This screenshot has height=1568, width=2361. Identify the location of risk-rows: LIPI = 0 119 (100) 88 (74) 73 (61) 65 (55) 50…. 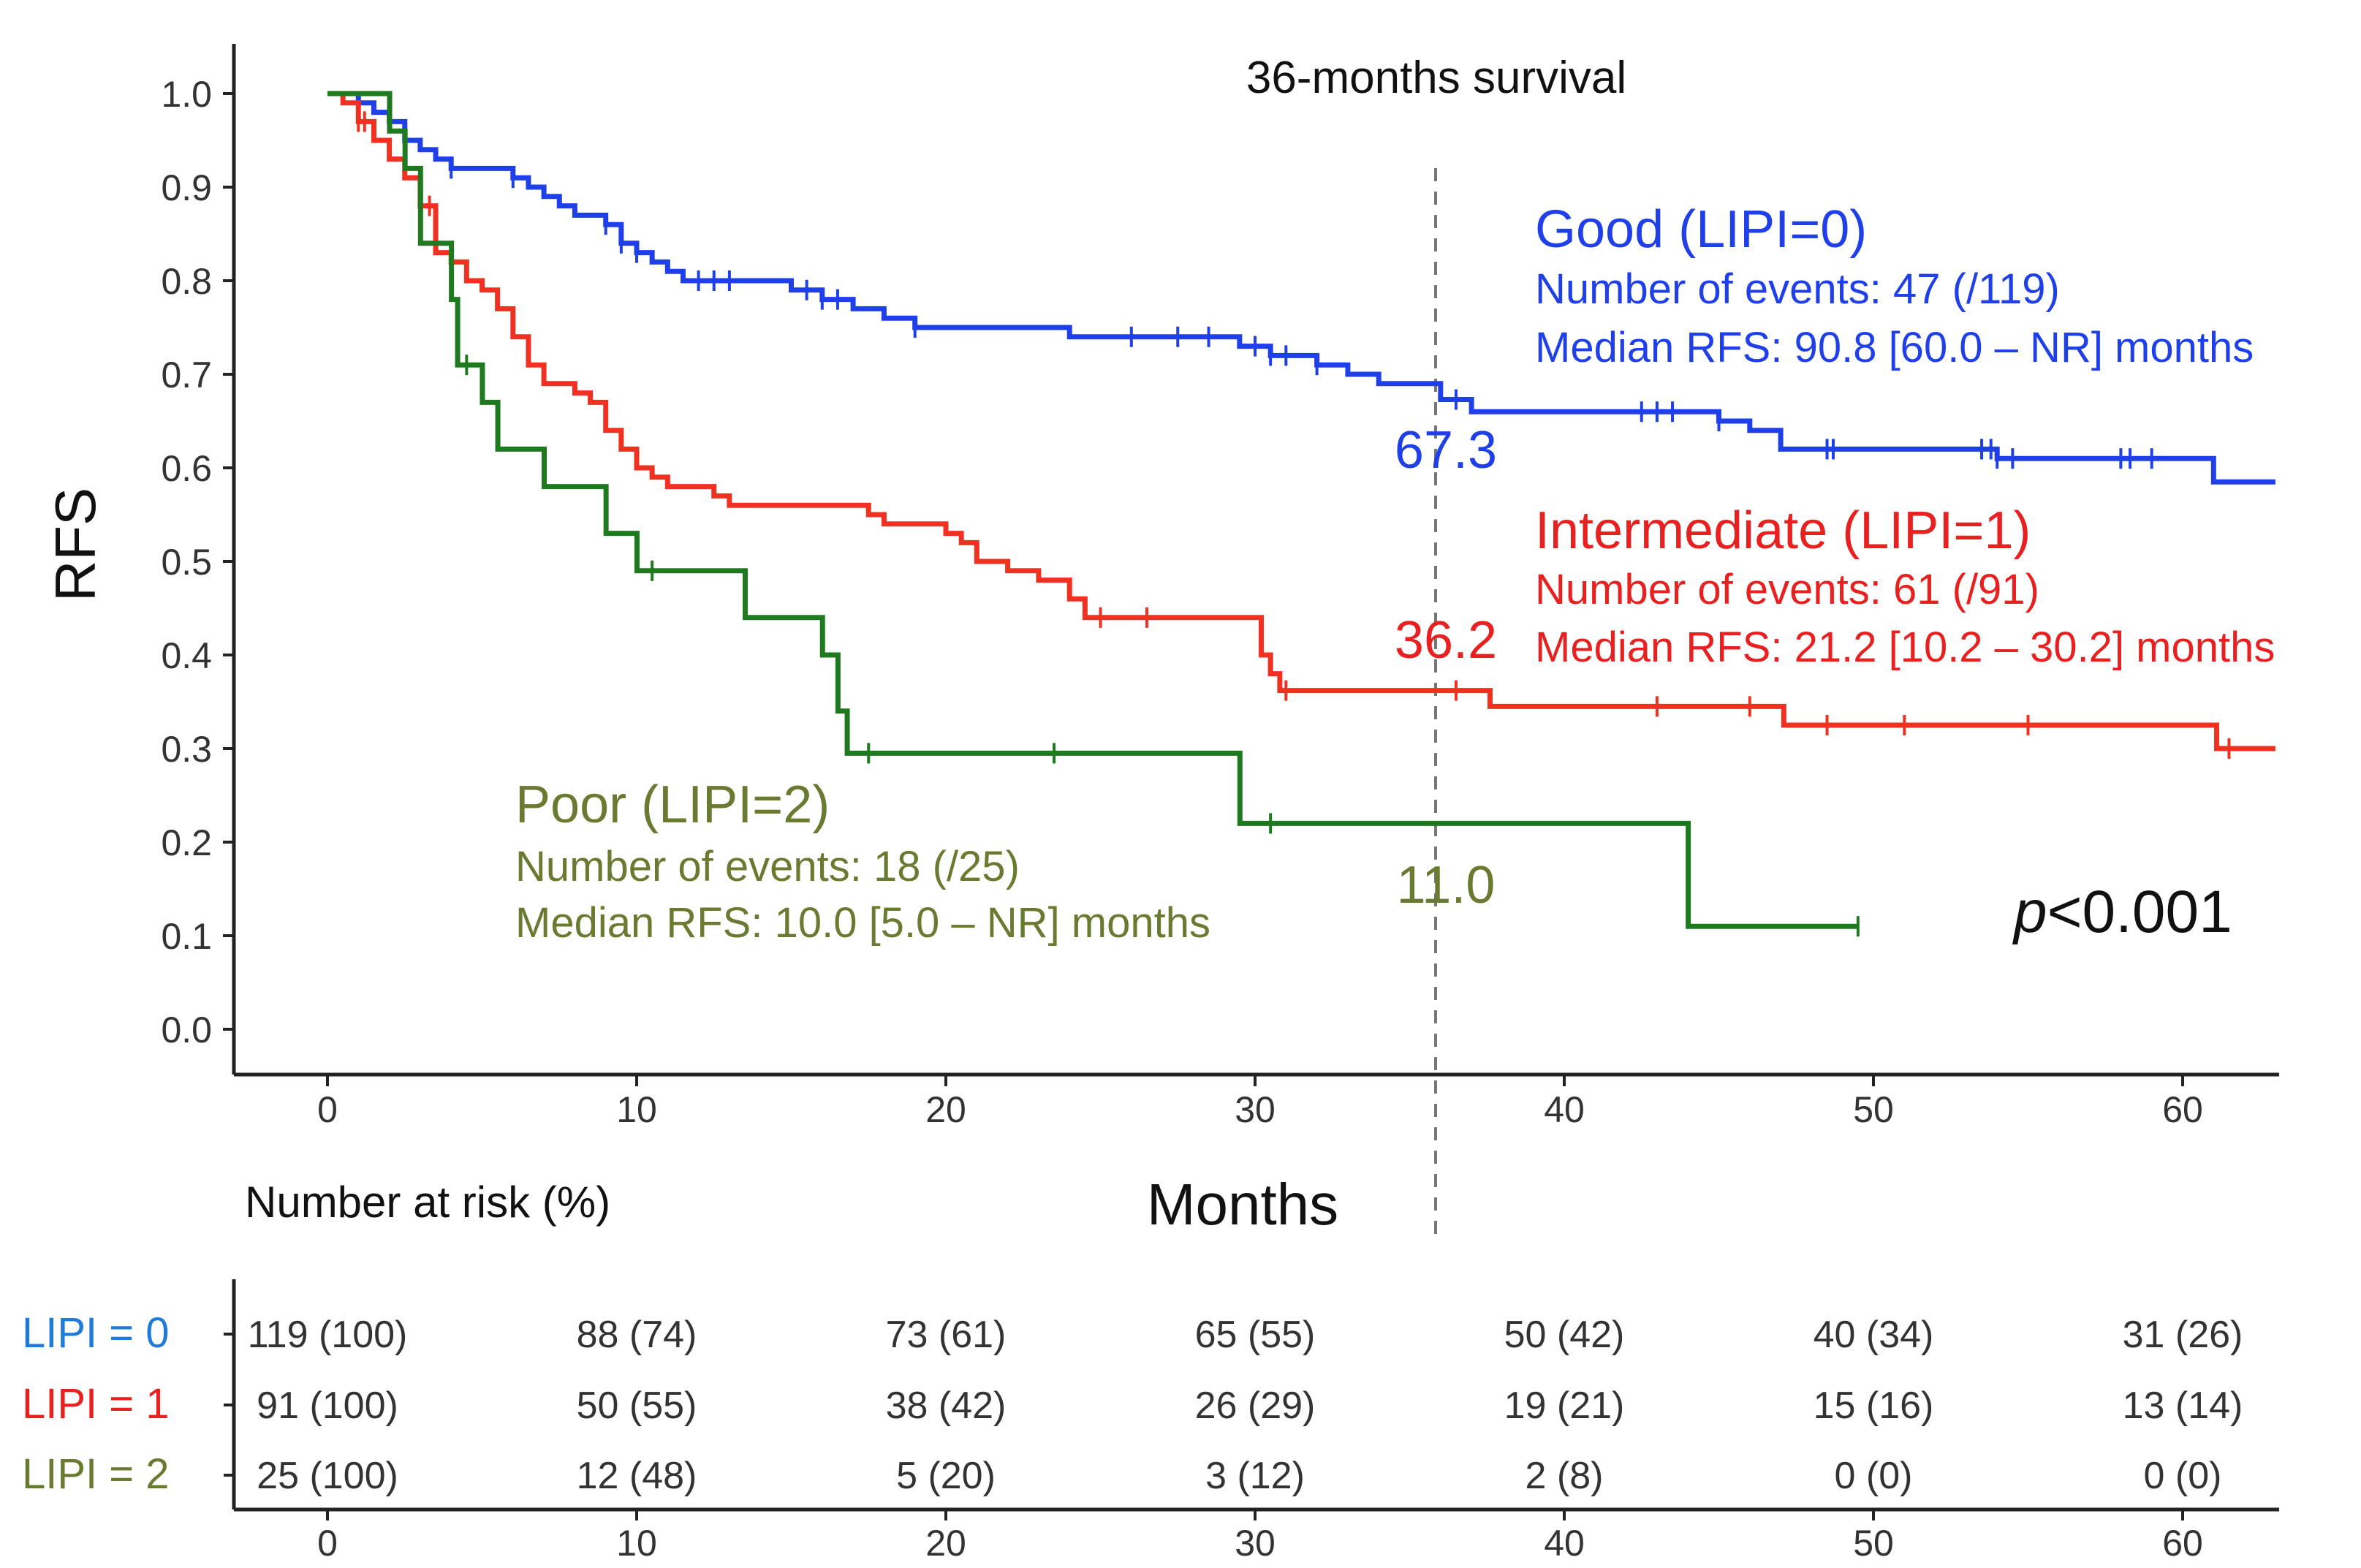
(1132, 1403).